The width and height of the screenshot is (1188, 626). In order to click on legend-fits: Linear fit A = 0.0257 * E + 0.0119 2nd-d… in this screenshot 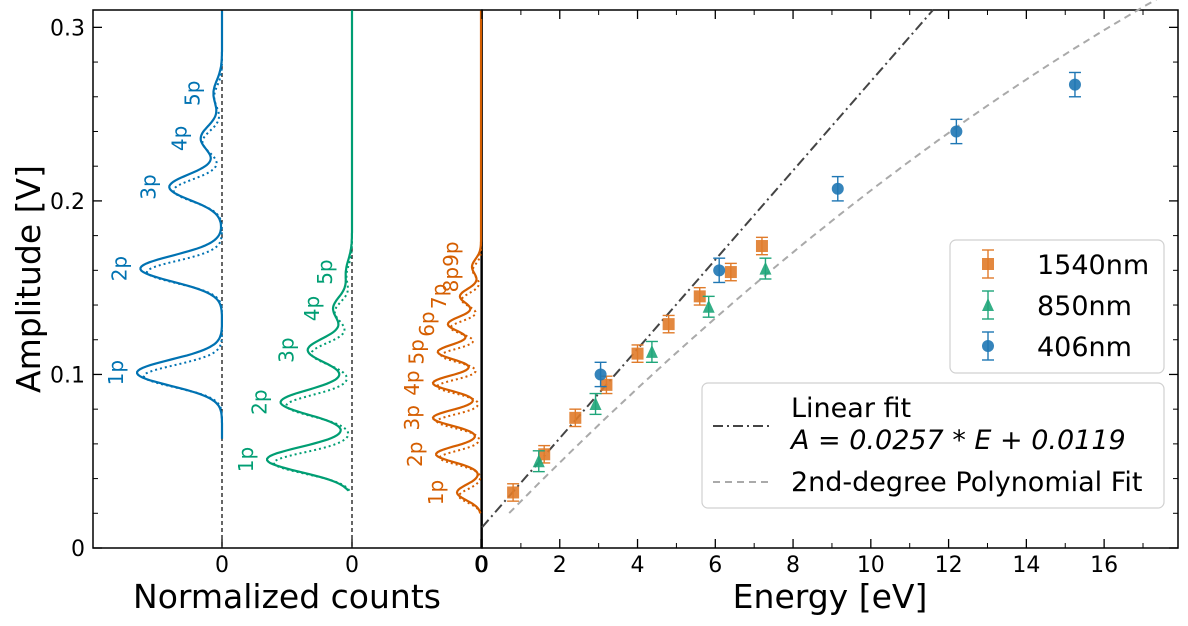, I will do `click(933, 445)`.